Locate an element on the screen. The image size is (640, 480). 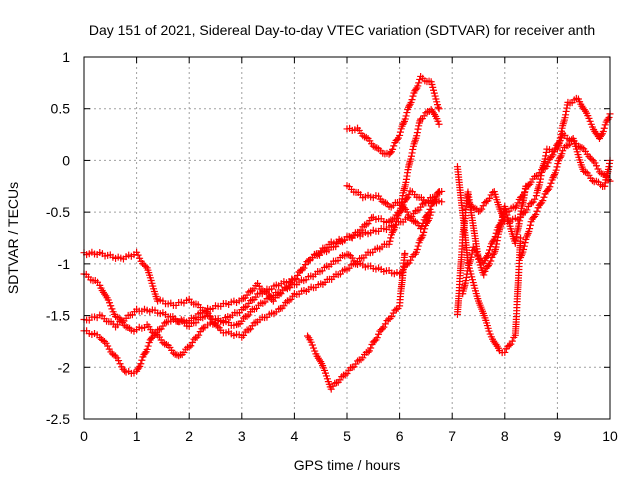
x-tick-label: 7 is located at coordinates (452, 436).